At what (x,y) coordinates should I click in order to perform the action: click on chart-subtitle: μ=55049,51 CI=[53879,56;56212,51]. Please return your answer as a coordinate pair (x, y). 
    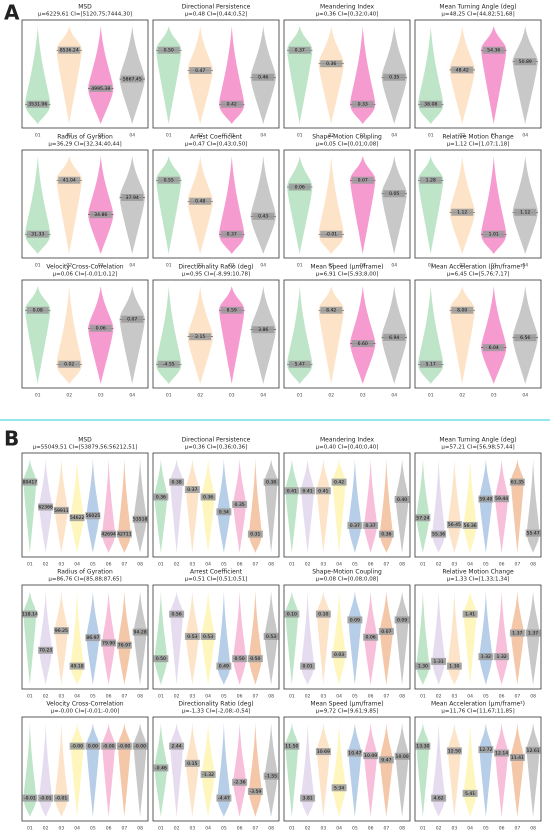
    Looking at the image, I should click on (85, 448).